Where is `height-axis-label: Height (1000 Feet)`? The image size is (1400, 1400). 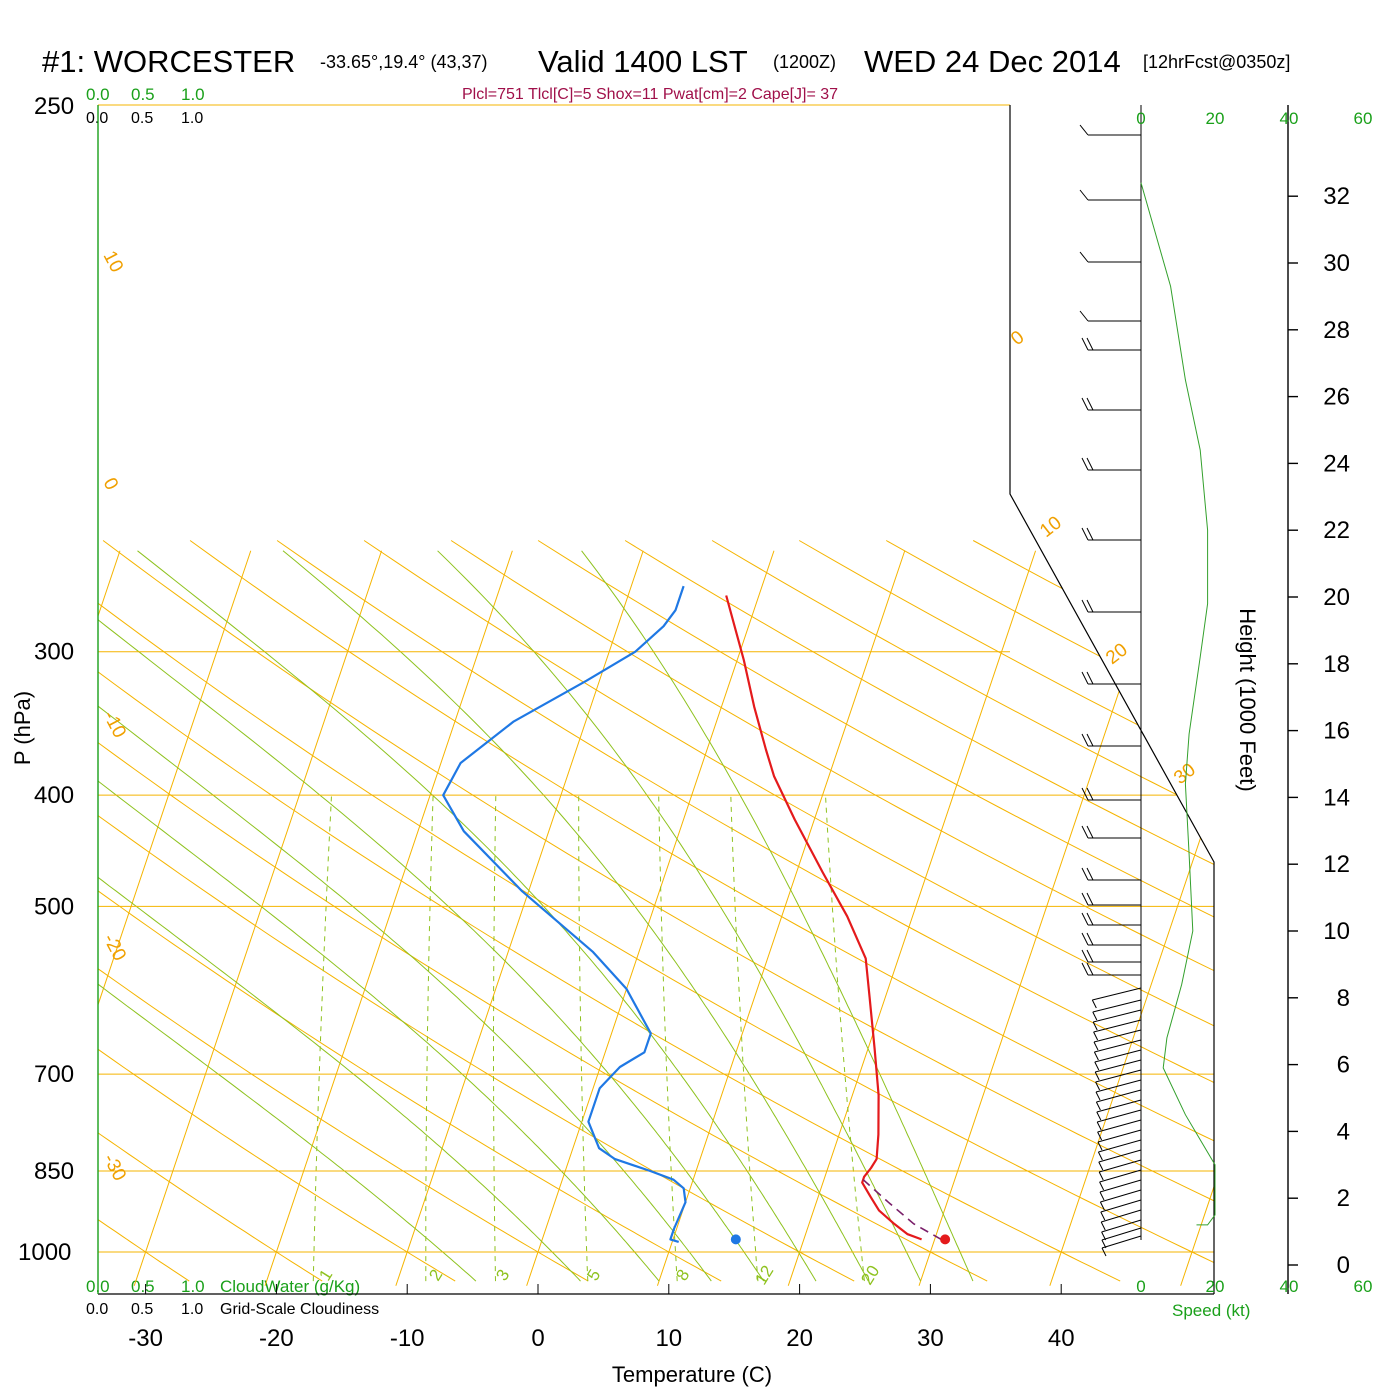 height-axis-label: Height (1000 Feet) is located at coordinates (1247, 699).